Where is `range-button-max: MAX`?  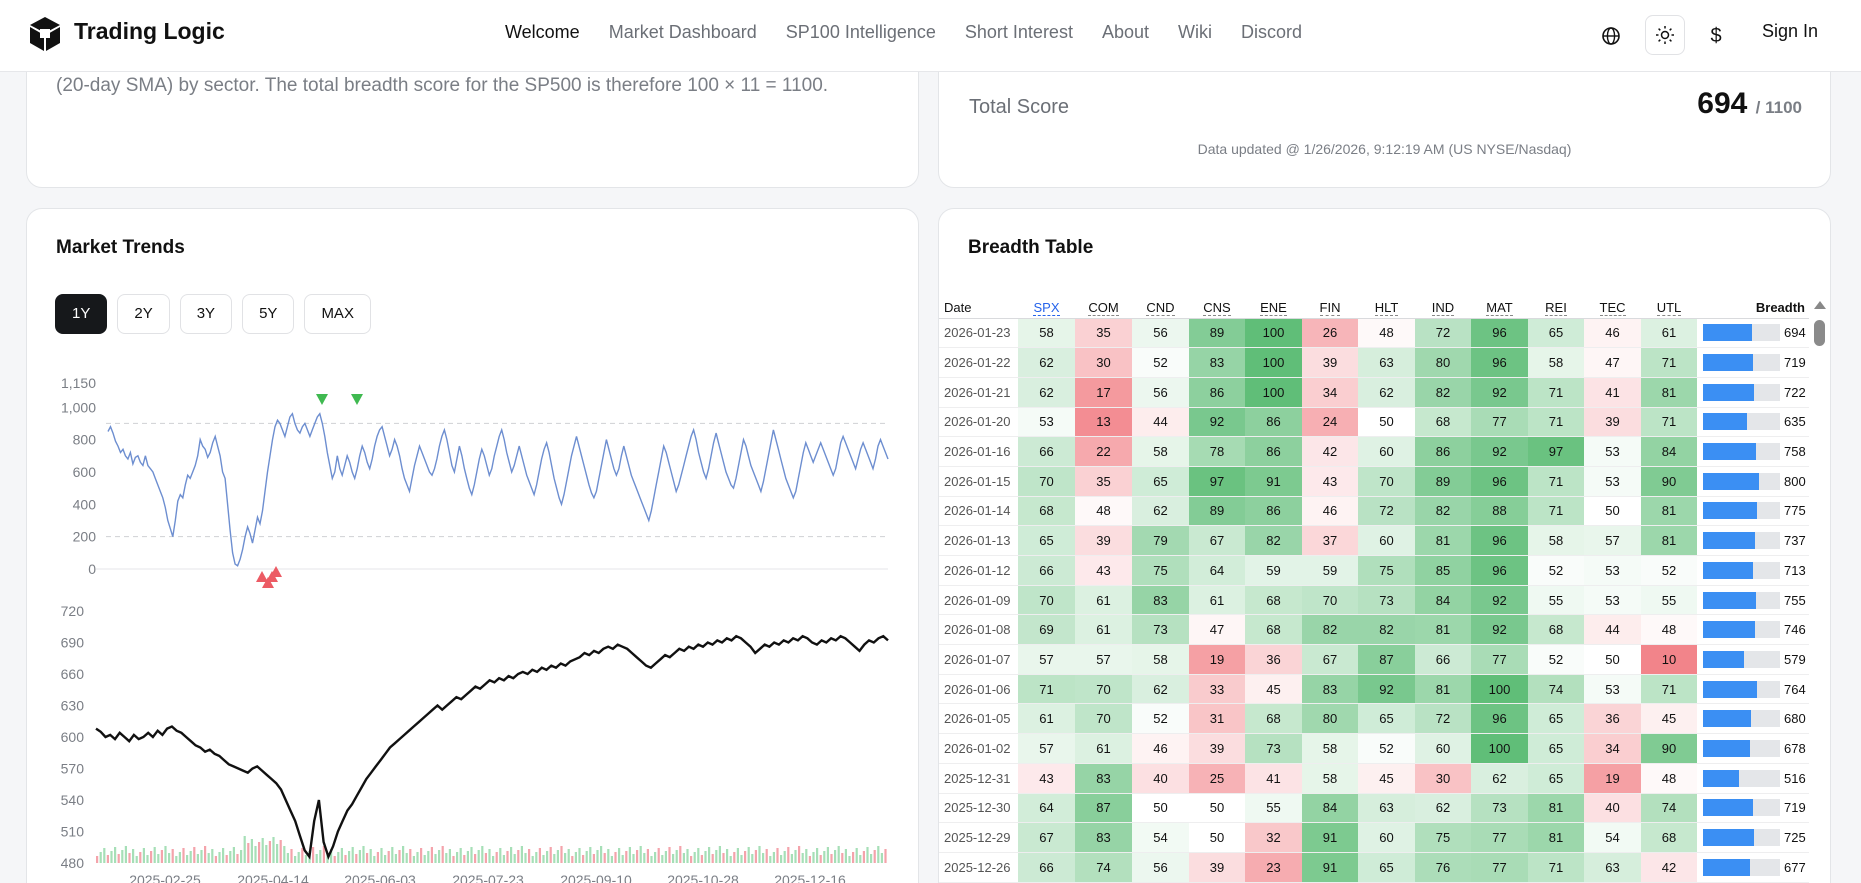 range-button-max: MAX is located at coordinates (337, 314).